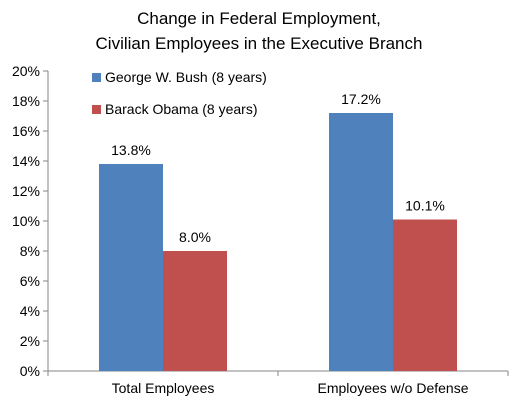 The width and height of the screenshot is (519, 401). I want to click on y-tick-label: 4%, so click(30, 311).